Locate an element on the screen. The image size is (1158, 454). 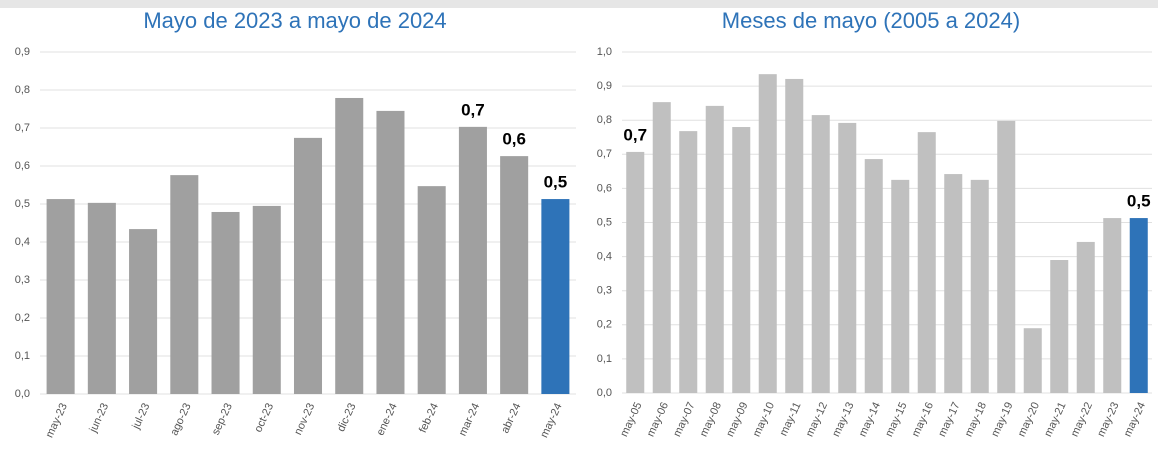
x-tick-label: may-10 is located at coordinates (764, 419).